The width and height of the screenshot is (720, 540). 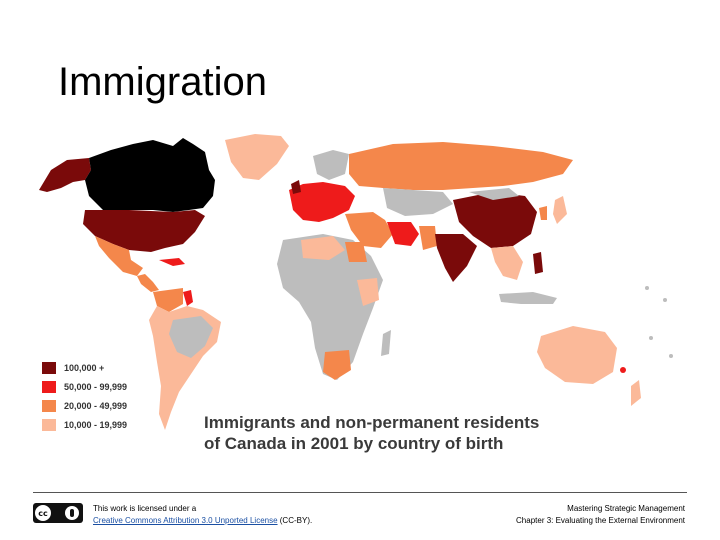 I want to click on legend-label: 50,000 - 99,999, so click(x=96, y=386).